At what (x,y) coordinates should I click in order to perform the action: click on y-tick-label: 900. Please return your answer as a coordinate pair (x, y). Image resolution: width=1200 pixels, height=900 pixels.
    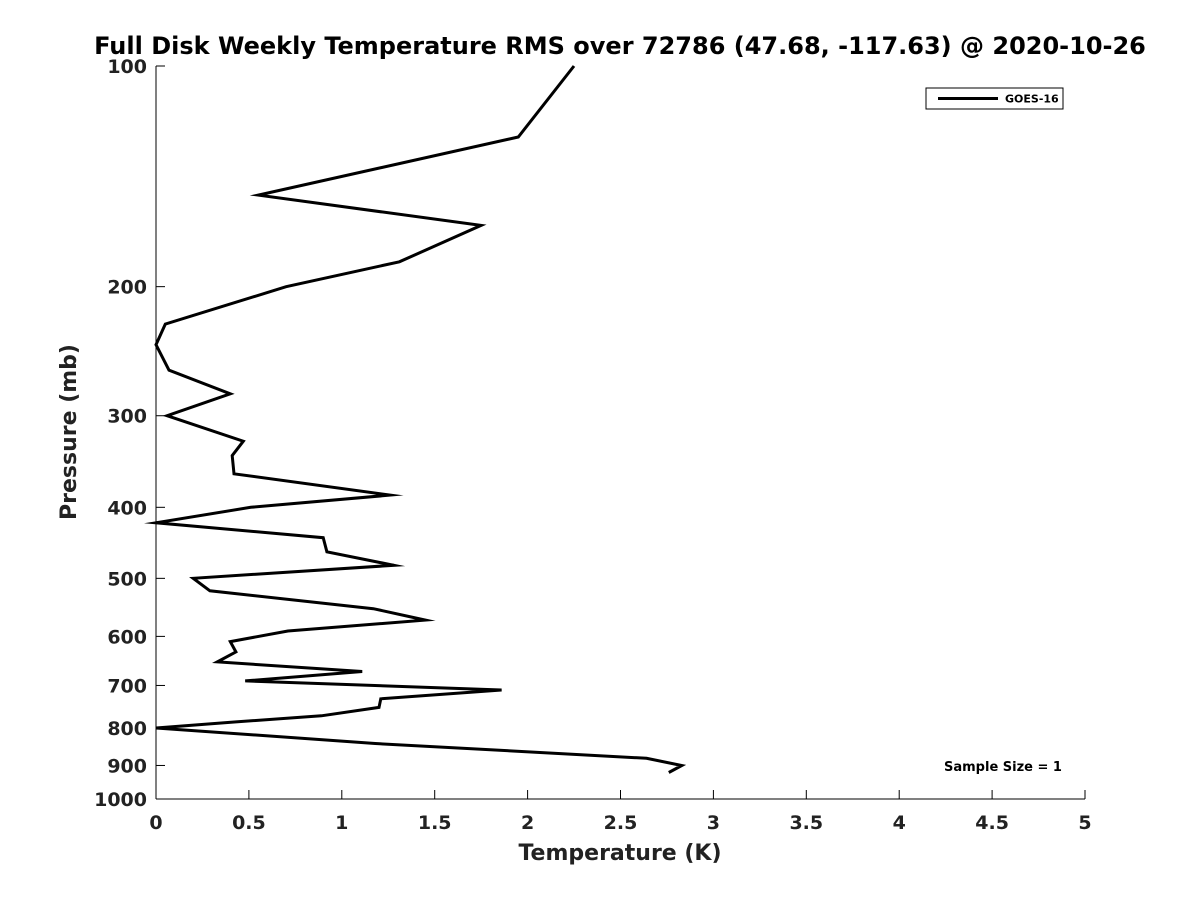
    Looking at the image, I should click on (127, 766).